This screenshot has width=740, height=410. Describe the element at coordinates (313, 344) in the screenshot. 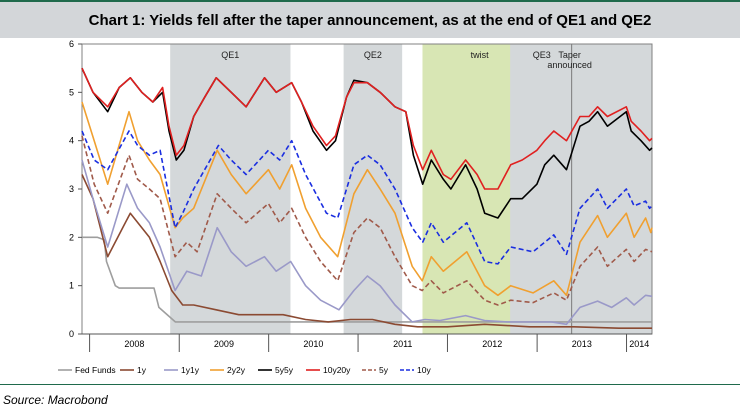

I see `x-tick-label: 2010` at that location.